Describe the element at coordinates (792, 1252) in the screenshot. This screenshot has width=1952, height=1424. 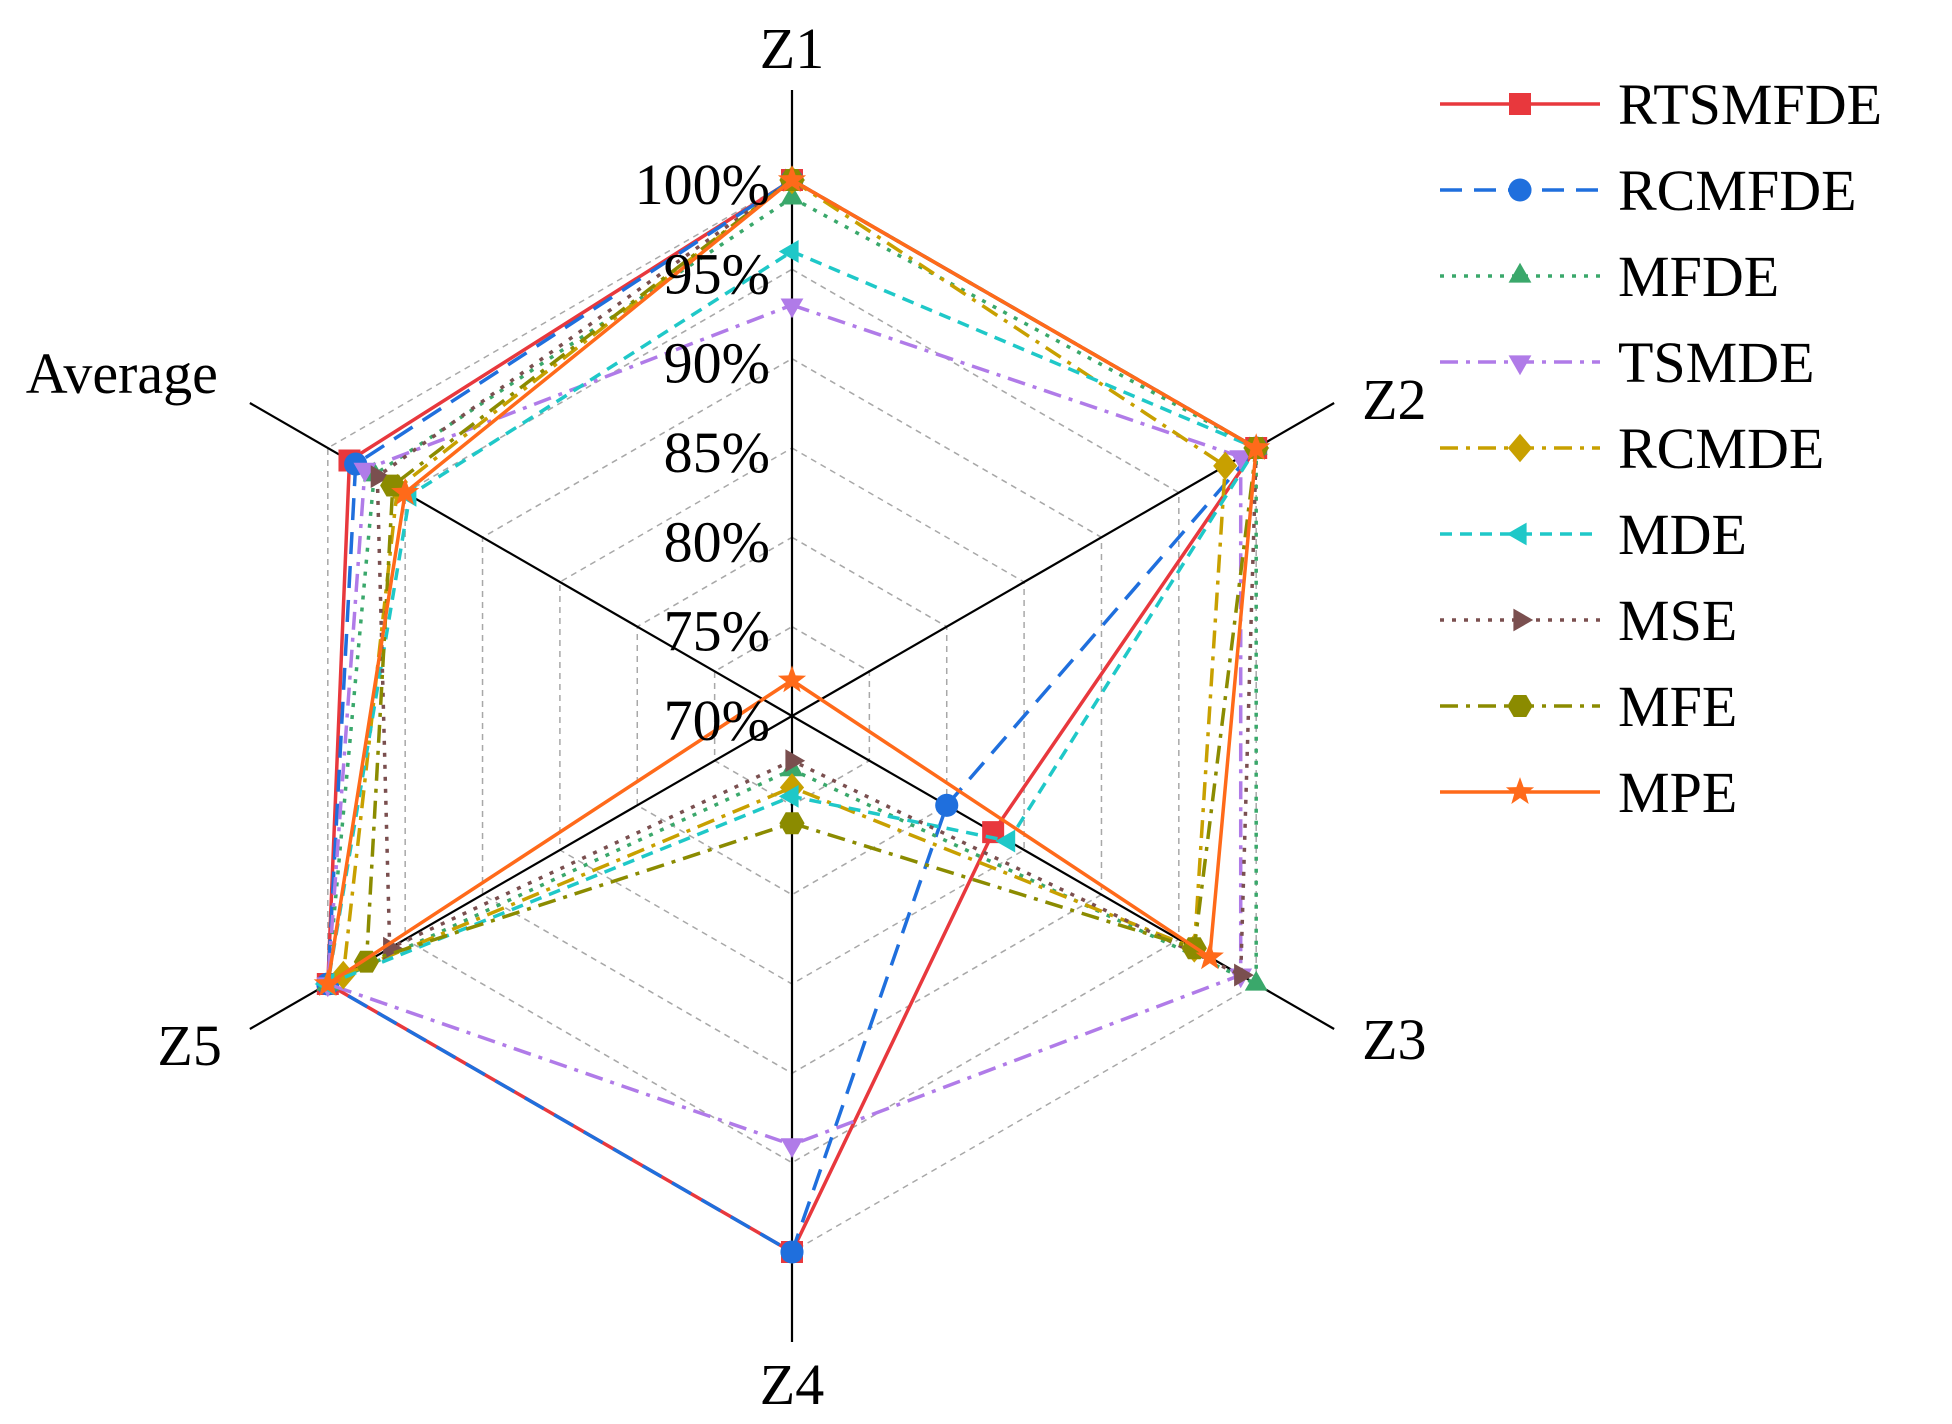
I see `point-RCMFDE-Z4` at that location.